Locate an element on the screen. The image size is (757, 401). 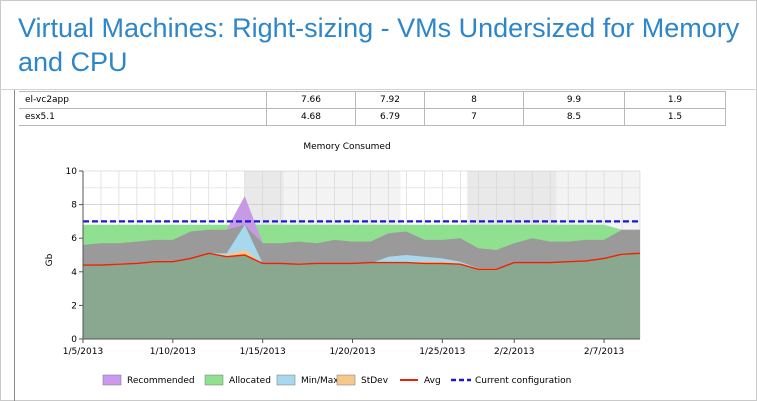
title-divider is located at coordinates (378, 89).